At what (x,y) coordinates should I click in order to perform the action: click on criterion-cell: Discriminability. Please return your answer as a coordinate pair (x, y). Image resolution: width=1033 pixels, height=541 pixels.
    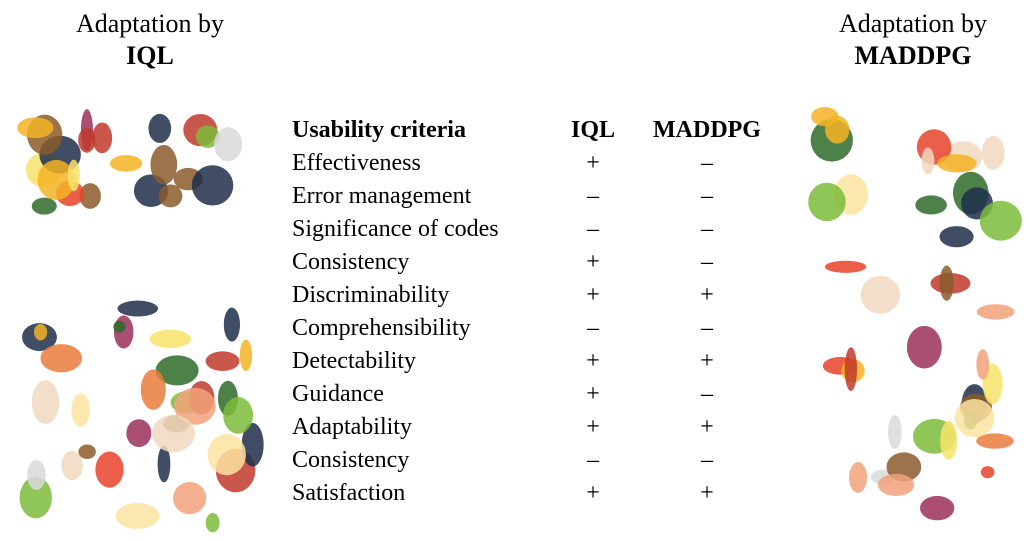
    Looking at the image, I should click on (371, 295).